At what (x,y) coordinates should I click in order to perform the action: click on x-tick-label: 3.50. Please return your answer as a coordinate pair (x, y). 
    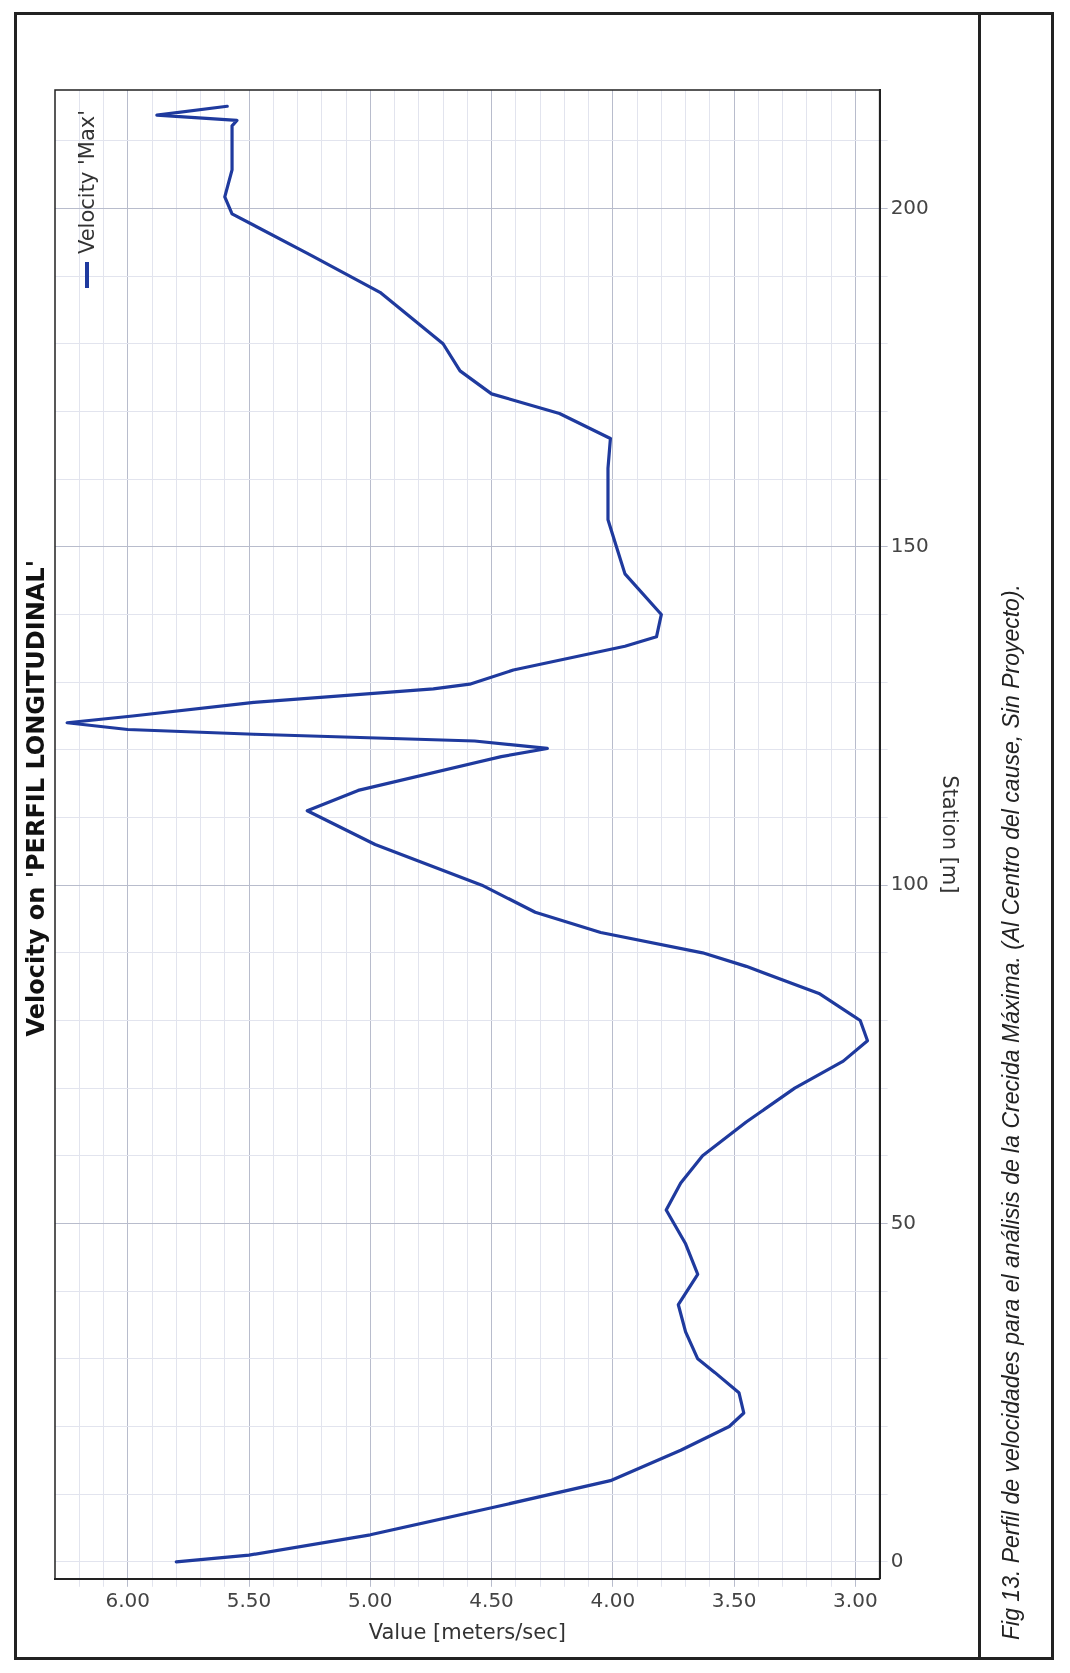
    Looking at the image, I should click on (734, 1600).